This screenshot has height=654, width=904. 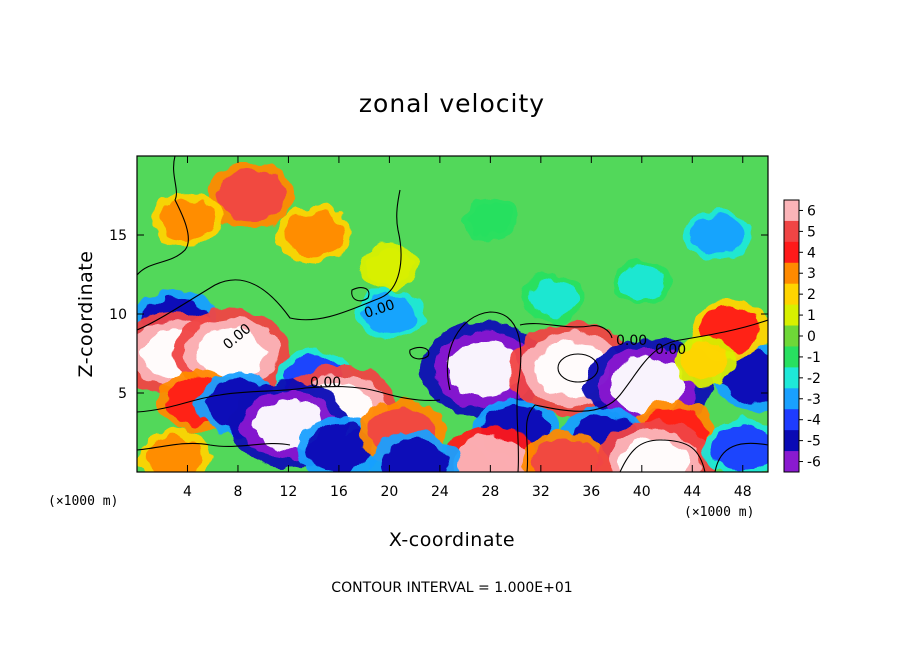 What do you see at coordinates (440, 492) in the screenshot?
I see `x-tick-label: 24` at bounding box center [440, 492].